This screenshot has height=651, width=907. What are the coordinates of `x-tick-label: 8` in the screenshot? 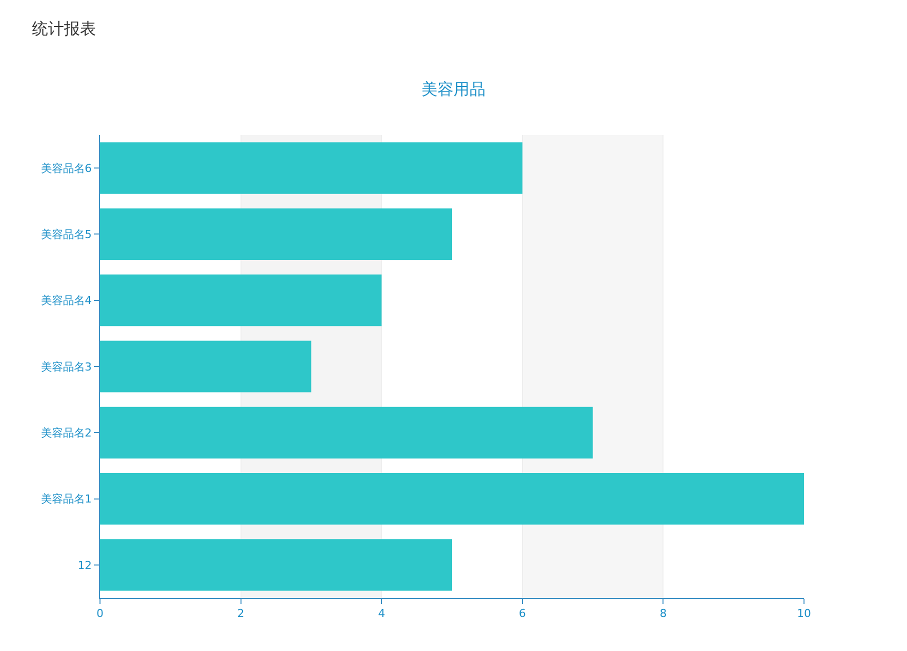 It's located at (663, 613).